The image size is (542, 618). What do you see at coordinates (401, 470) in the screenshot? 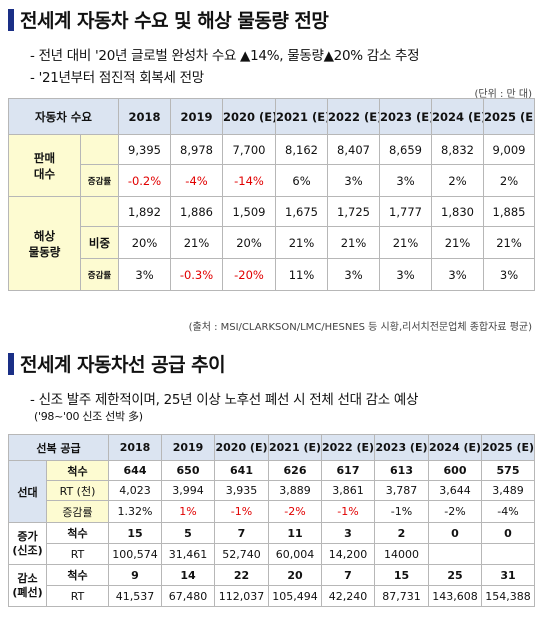
I see `table-cell: 613` at bounding box center [401, 470].